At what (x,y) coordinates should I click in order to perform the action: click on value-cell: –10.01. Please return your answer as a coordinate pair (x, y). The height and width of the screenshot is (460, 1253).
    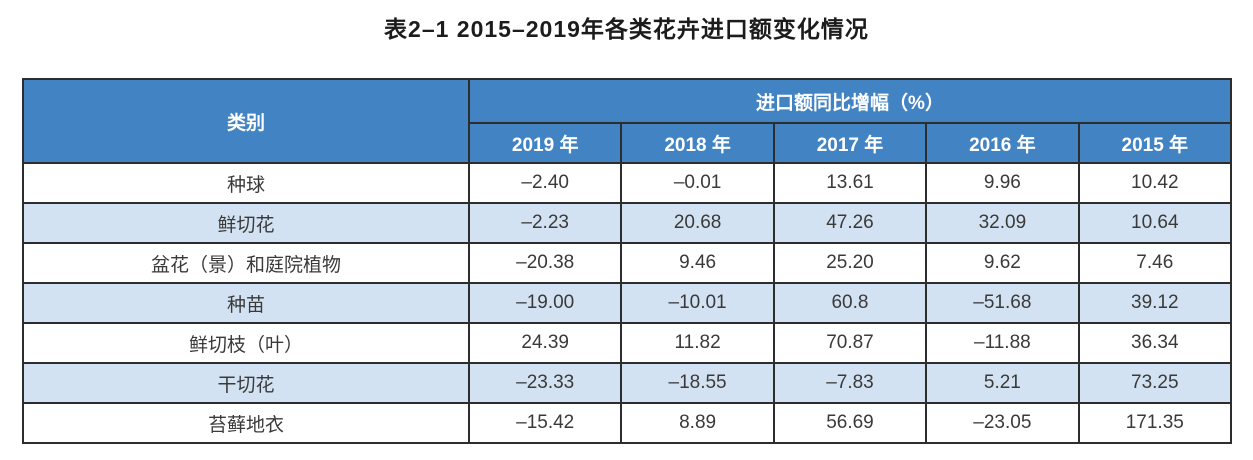
    Looking at the image, I should click on (697, 303).